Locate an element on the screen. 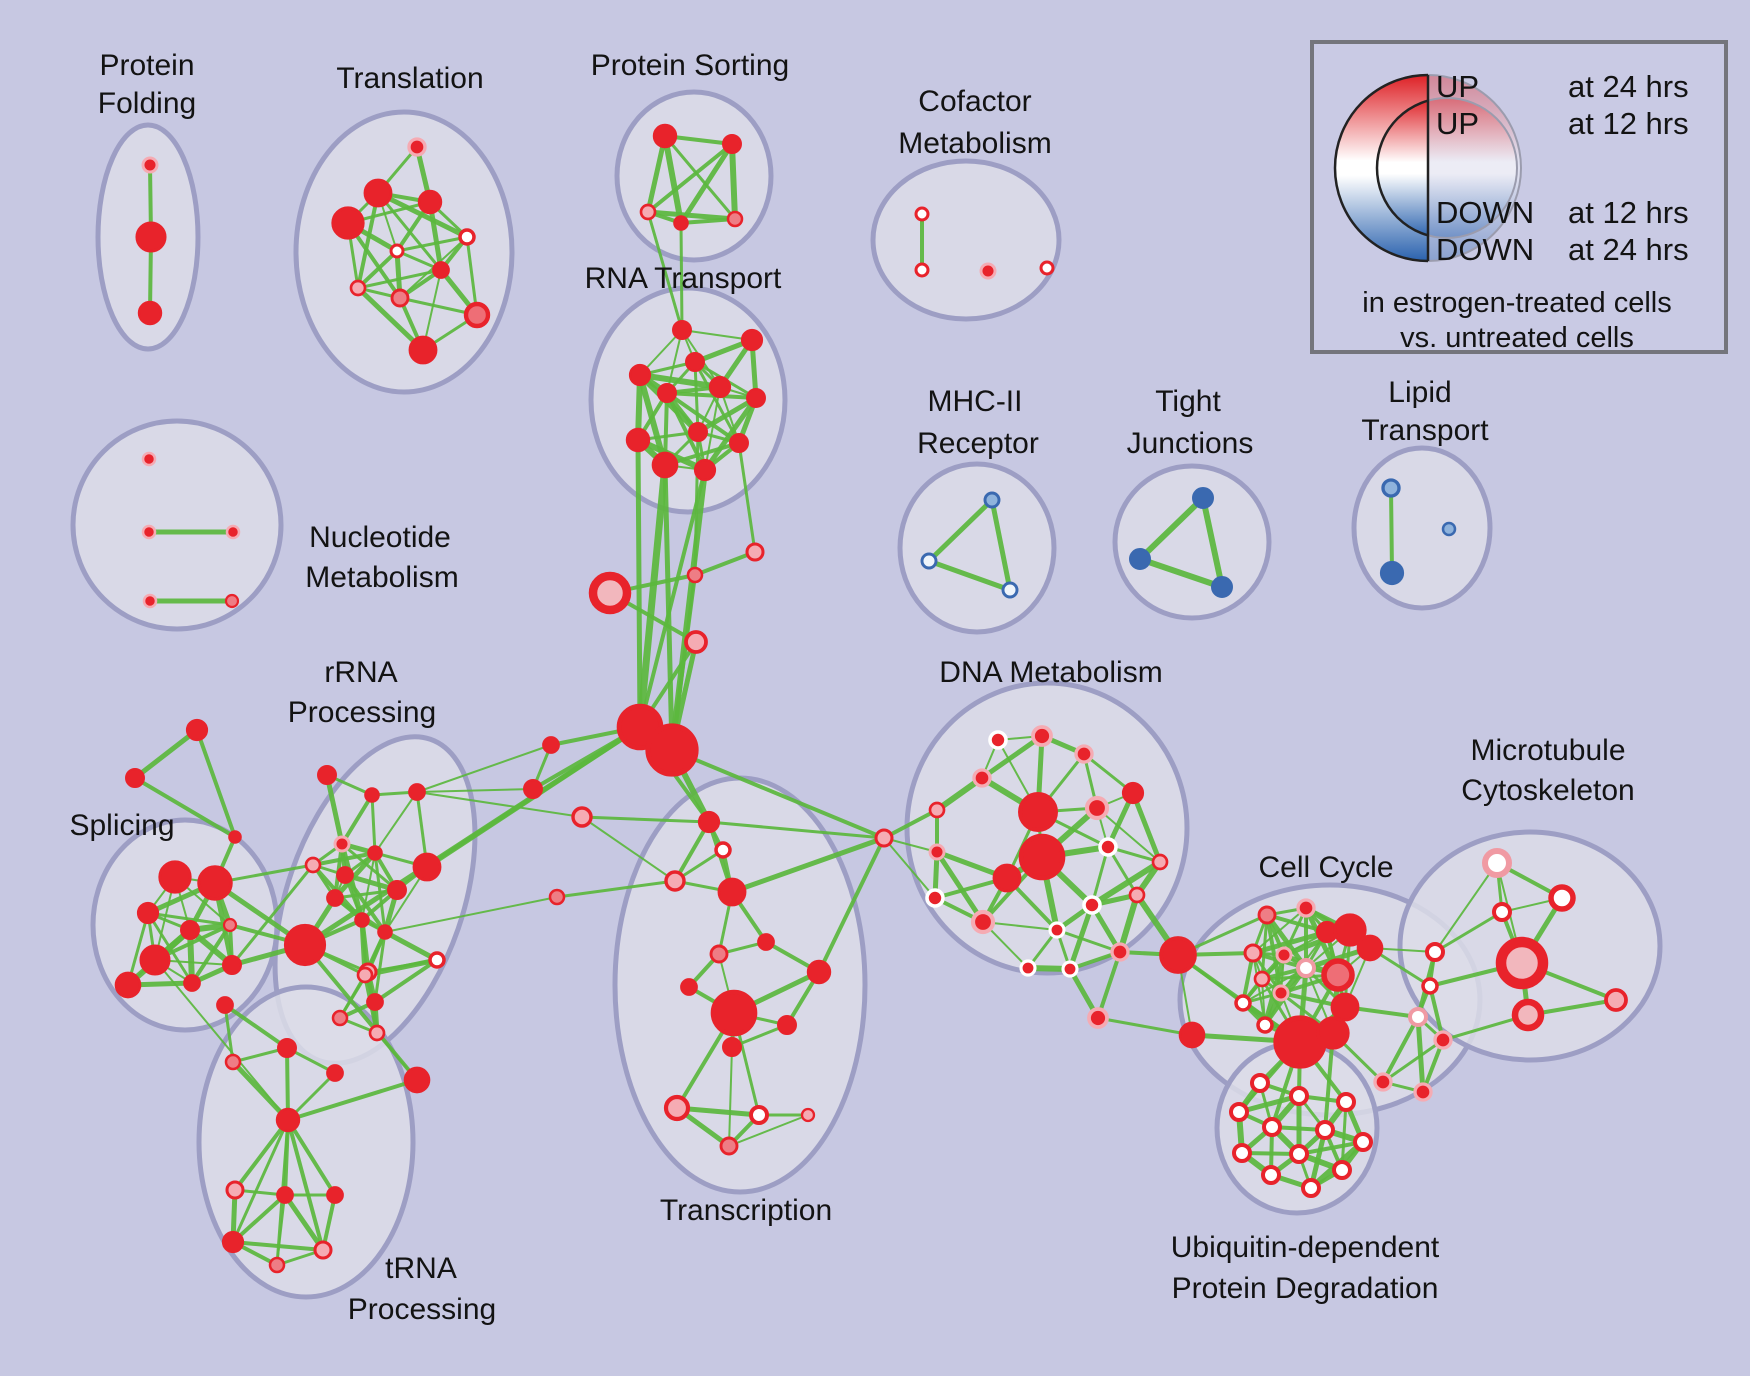  cluster-label-spl: Splicing is located at coordinates (121, 825).